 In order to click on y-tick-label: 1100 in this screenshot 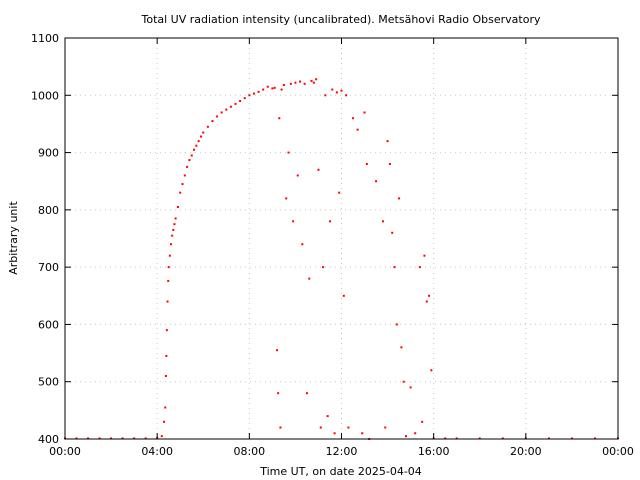, I will do `click(45, 38)`.